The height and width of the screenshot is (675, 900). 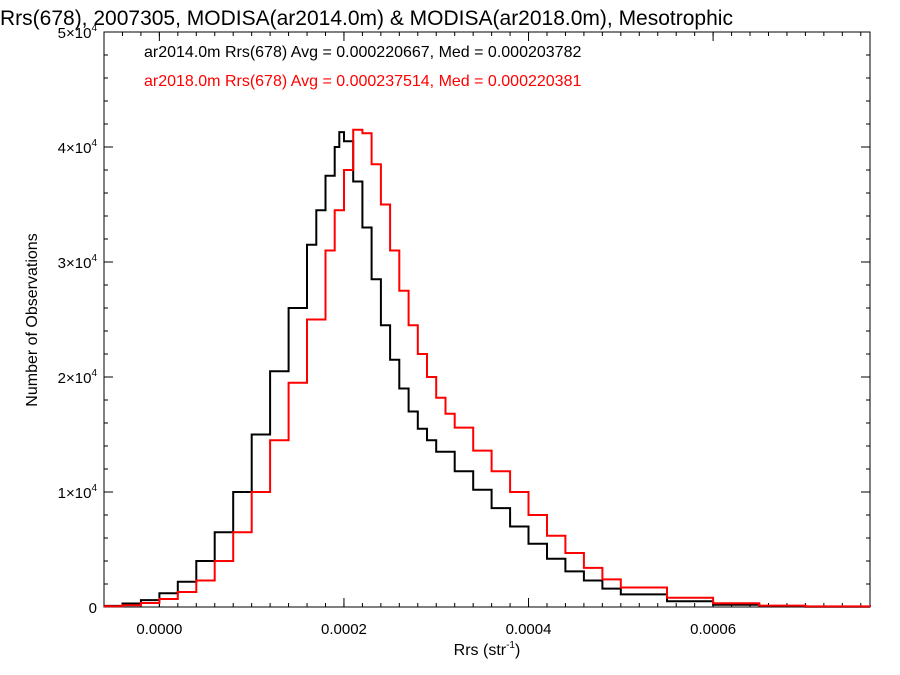 I want to click on x-tick-label-1: 0.0002, so click(x=344, y=629).